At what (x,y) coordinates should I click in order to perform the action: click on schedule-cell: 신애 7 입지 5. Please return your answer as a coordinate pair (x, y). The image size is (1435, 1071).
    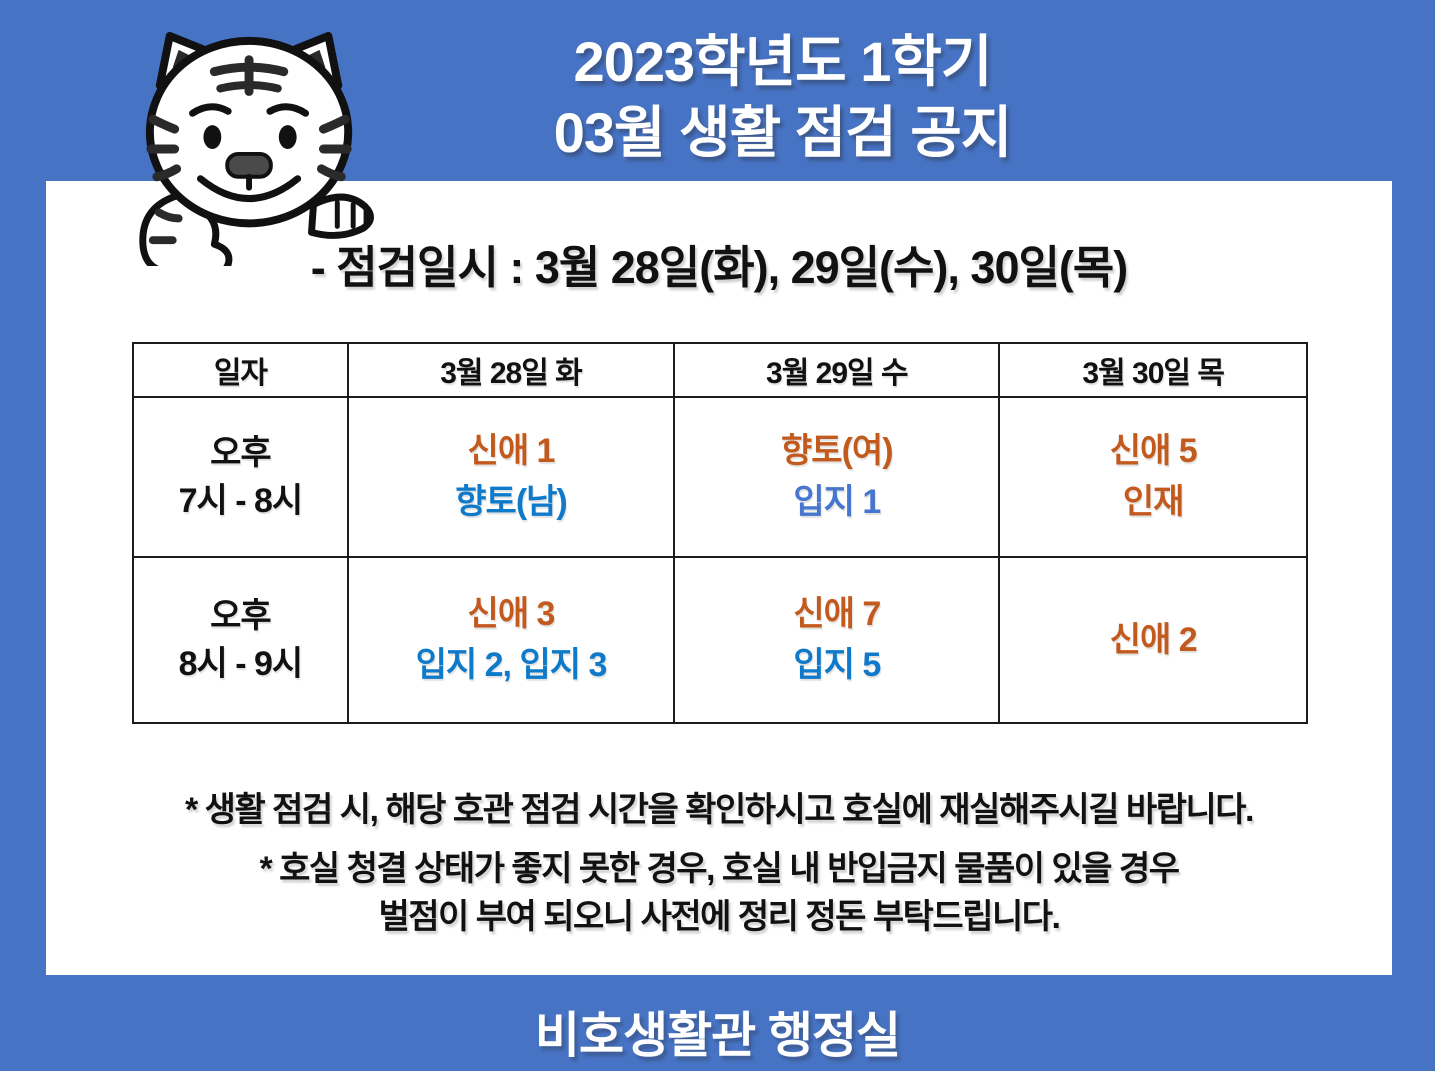
    Looking at the image, I should click on (837, 640).